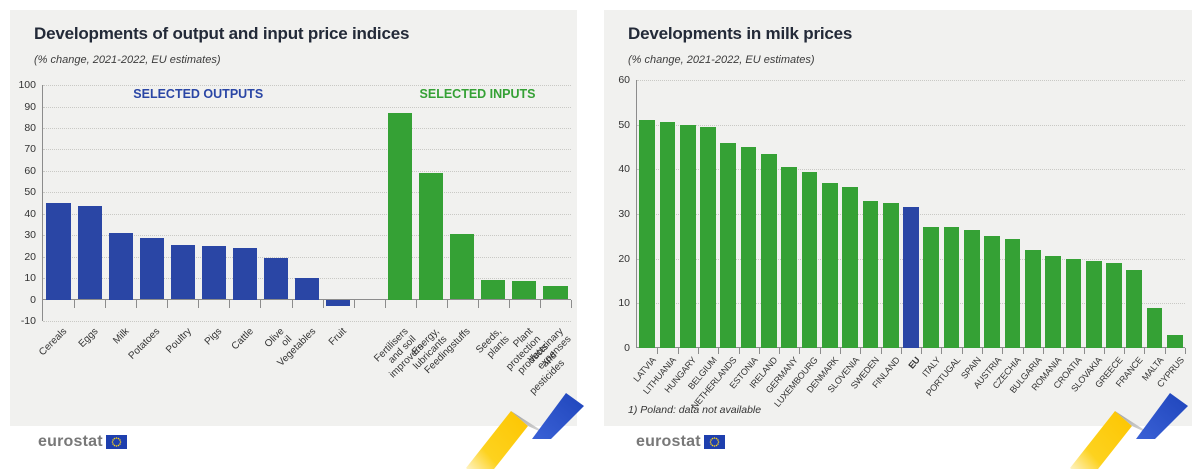 The image size is (1200, 469). What do you see at coordinates (1093, 304) in the screenshot?
I see `bar-slovakia` at bounding box center [1093, 304].